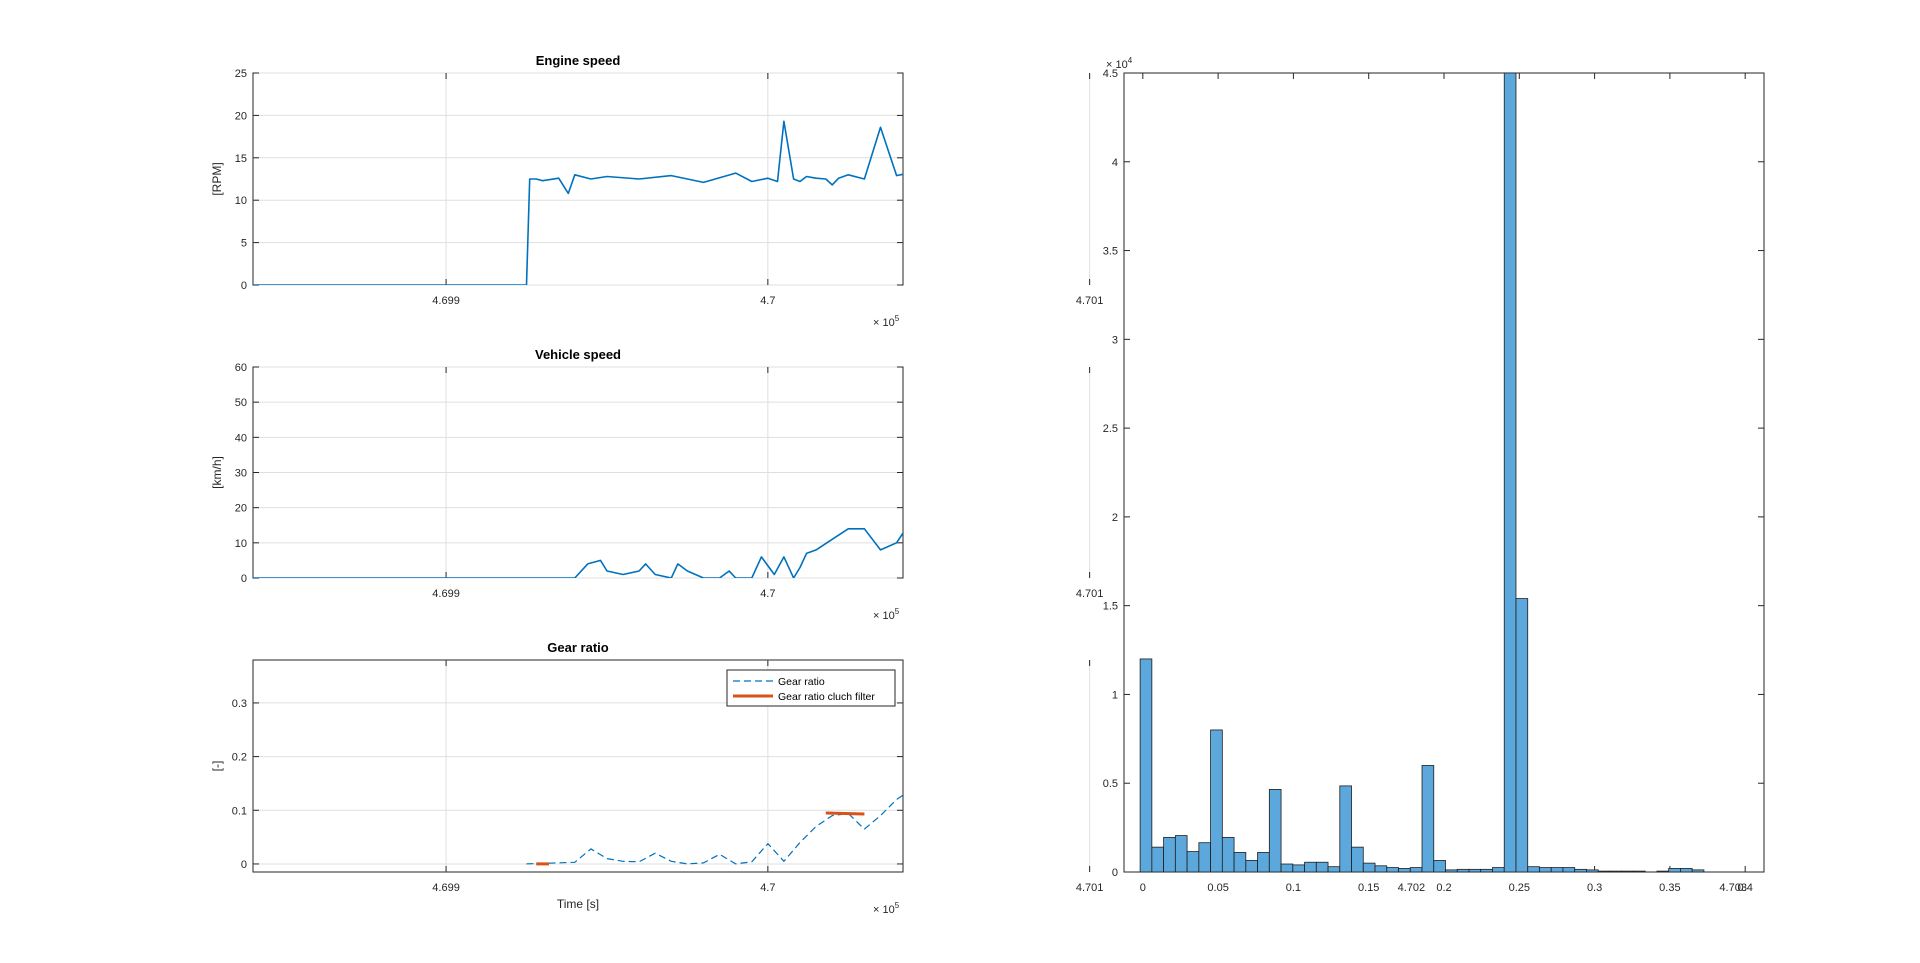 The image size is (1920, 963). I want to click on y-tick-label: 30, so click(241, 474).